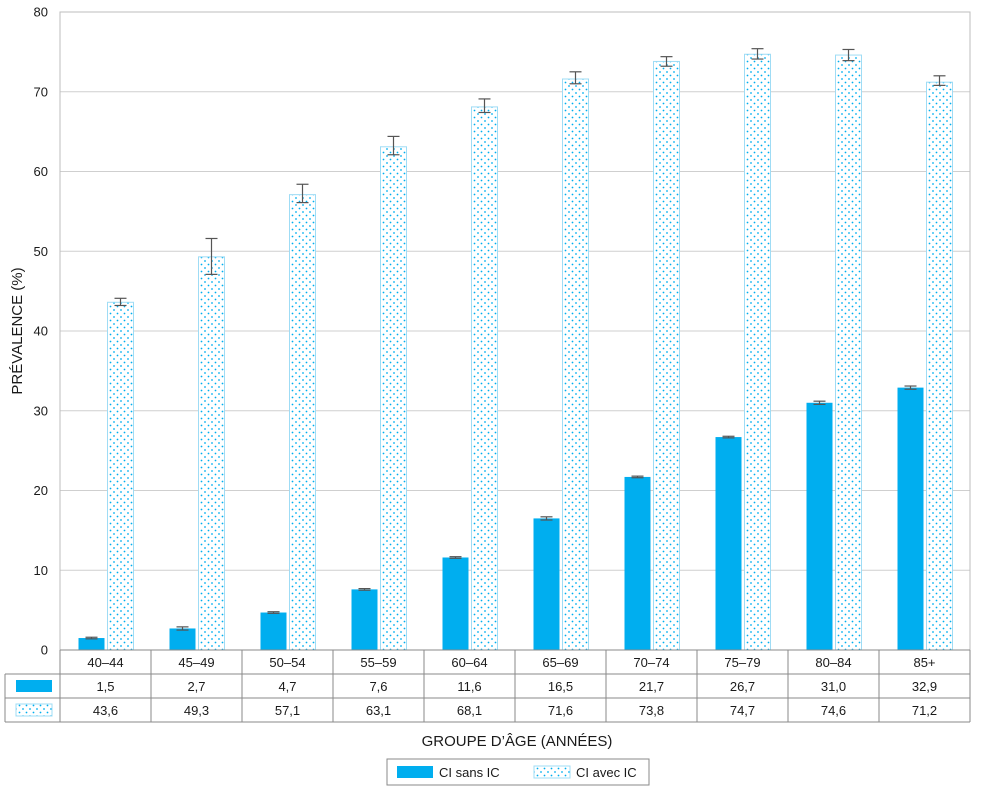  What do you see at coordinates (34, 686) in the screenshot?
I see `table-key-ci-sans-ic` at bounding box center [34, 686].